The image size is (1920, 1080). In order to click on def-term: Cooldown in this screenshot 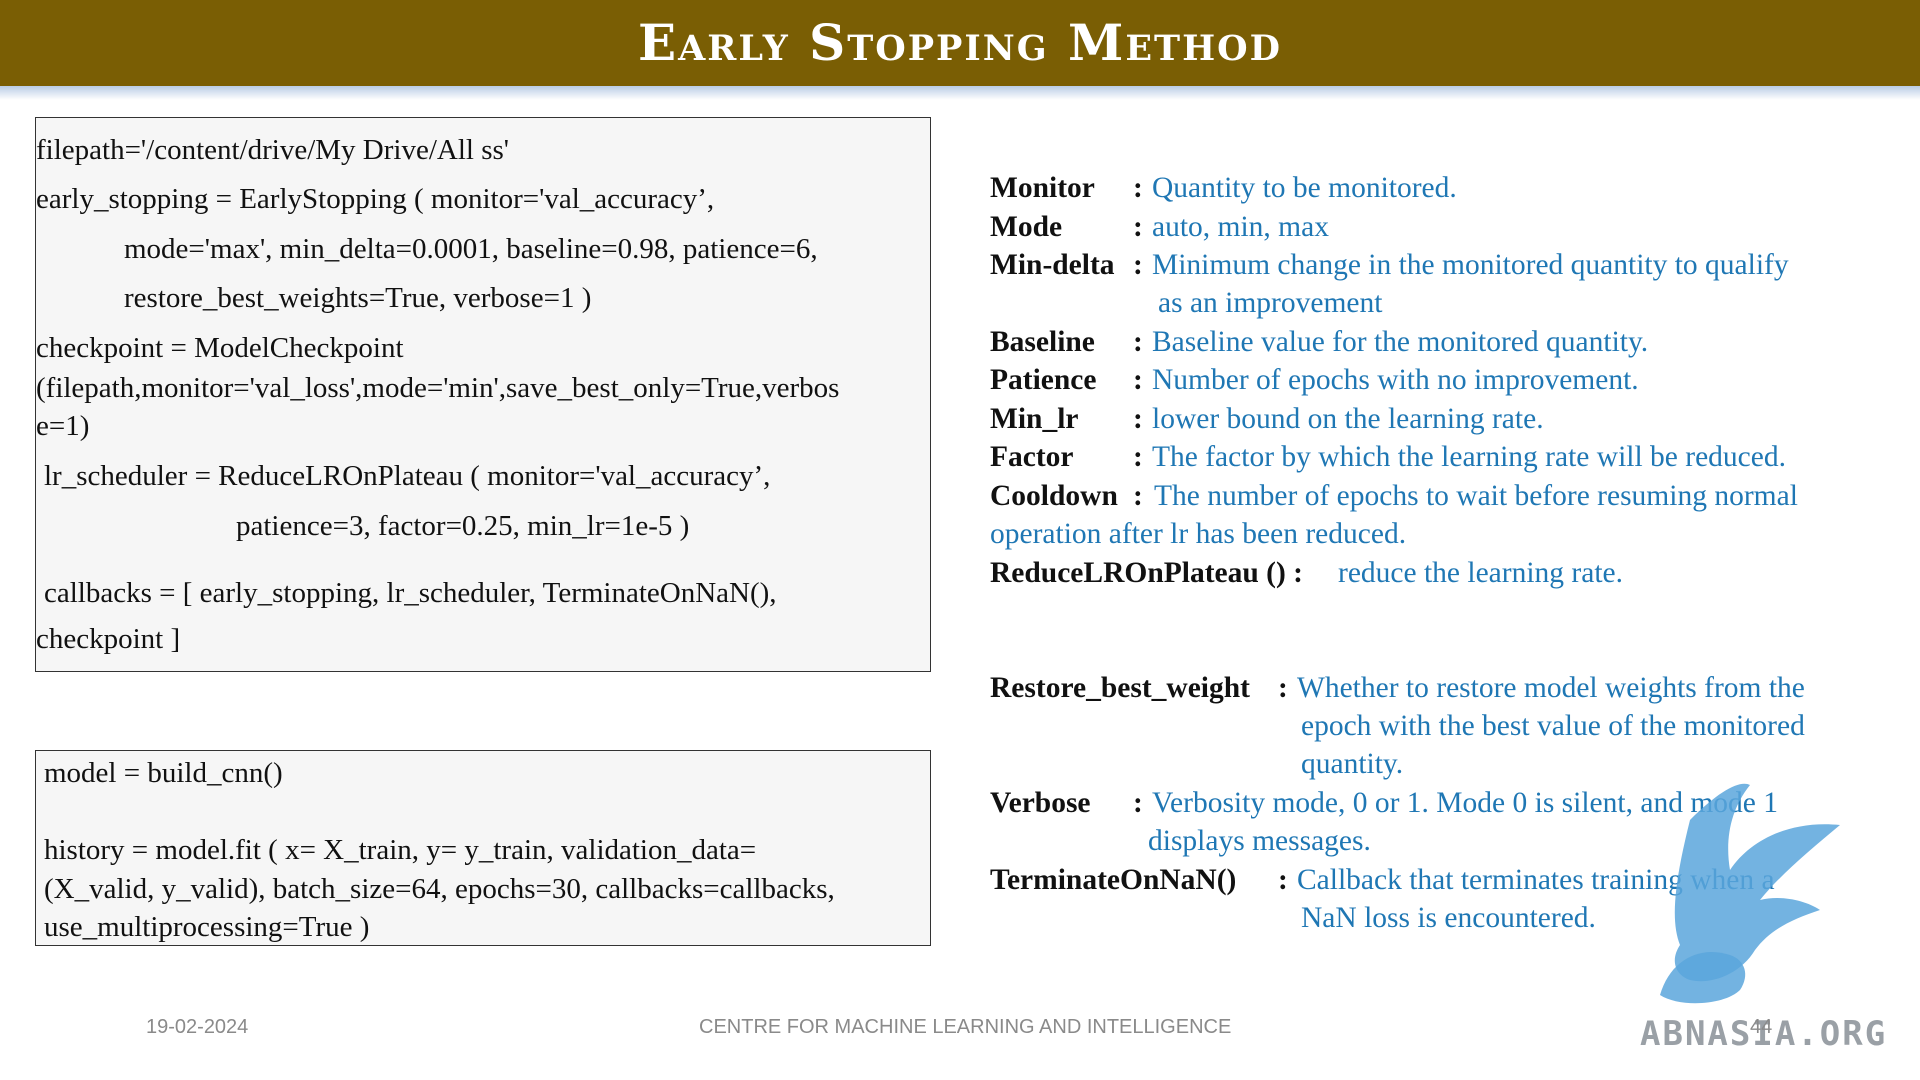, I will do `click(1054, 496)`.